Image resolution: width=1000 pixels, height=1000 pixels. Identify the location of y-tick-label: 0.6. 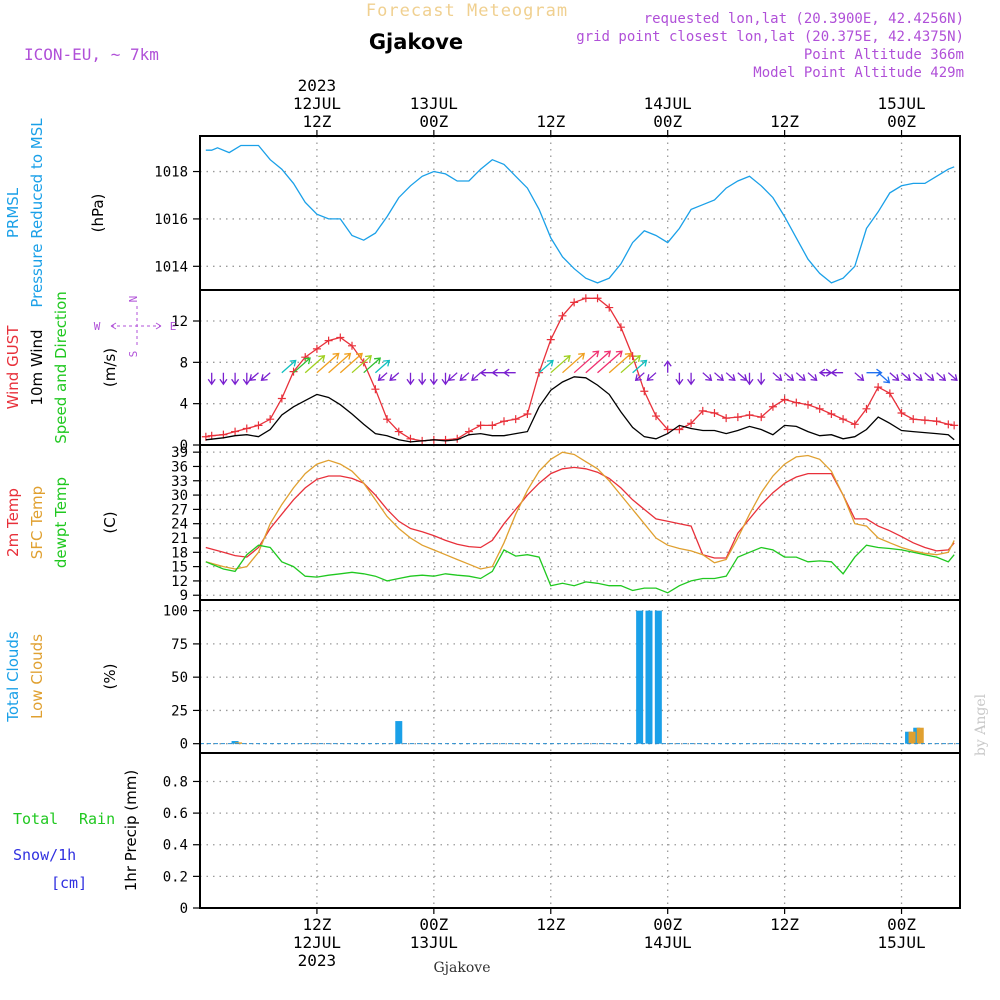
(175, 814).